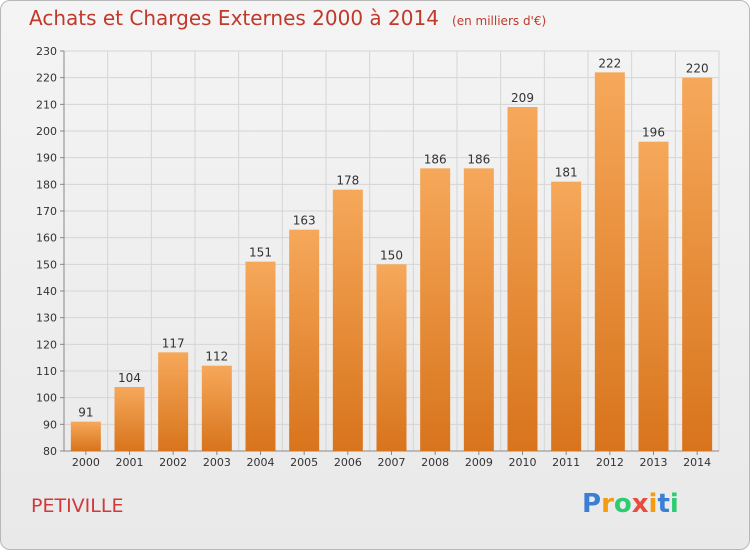 The image size is (750, 550). Describe the element at coordinates (173, 462) in the screenshot. I see `x-tick-label-2002: 2002` at that location.